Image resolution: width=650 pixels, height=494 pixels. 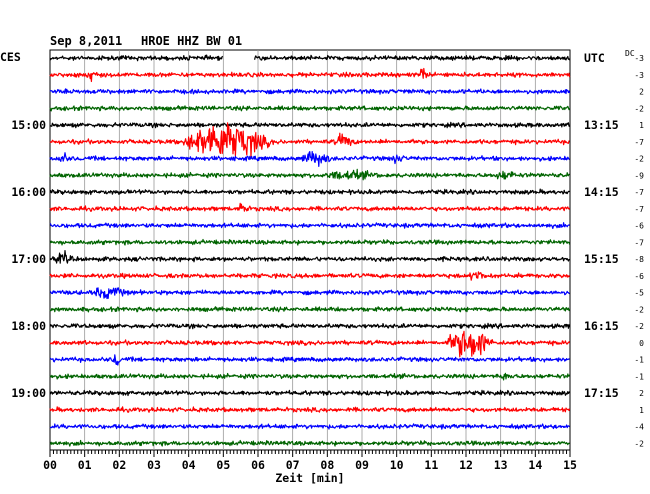 What do you see at coordinates (639, 175) in the screenshot?
I see `dc-offset-label: -9` at bounding box center [639, 175].